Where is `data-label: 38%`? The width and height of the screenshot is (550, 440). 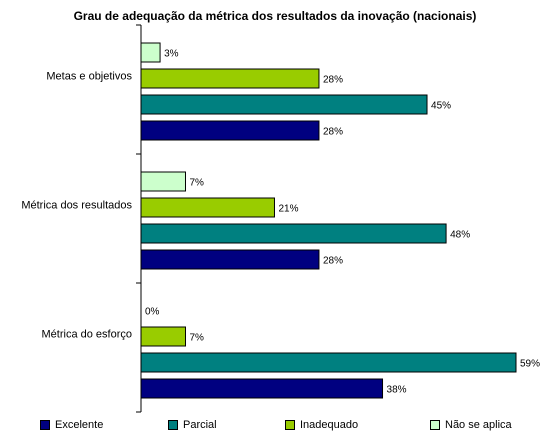 data-label: 38% is located at coordinates (397, 390).